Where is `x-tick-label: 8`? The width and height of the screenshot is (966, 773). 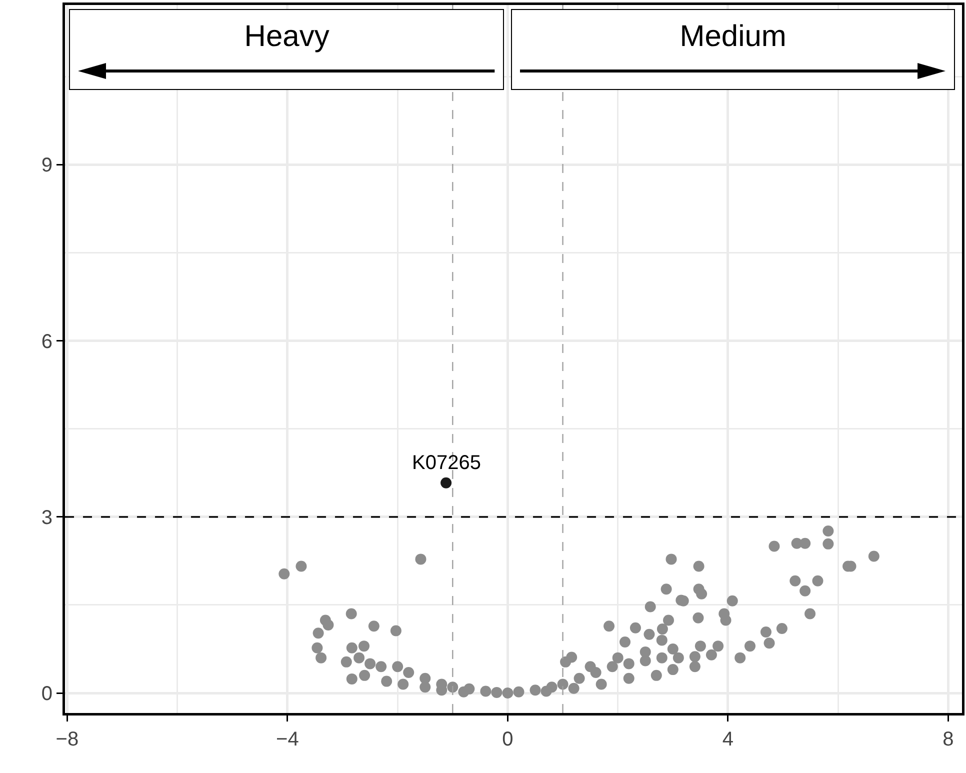
x-tick-label: 8 is located at coordinates (948, 739).